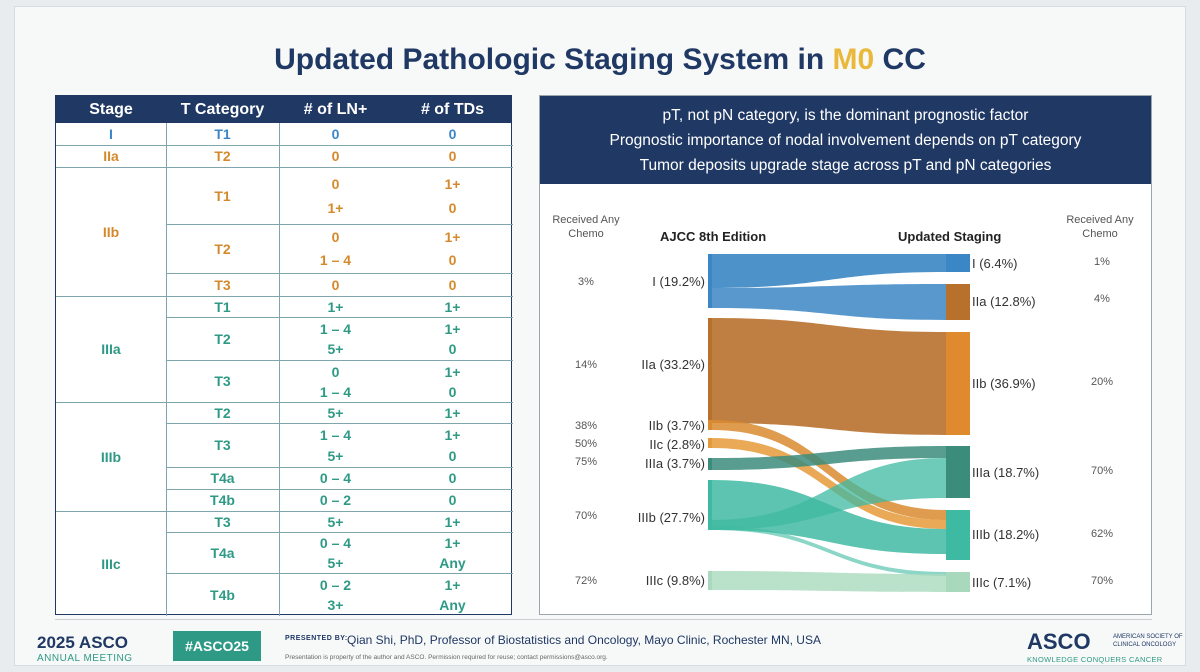 The image size is (1200, 672). What do you see at coordinates (111, 456) in the screenshot?
I see `stage-cell: IIIb` at bounding box center [111, 456].